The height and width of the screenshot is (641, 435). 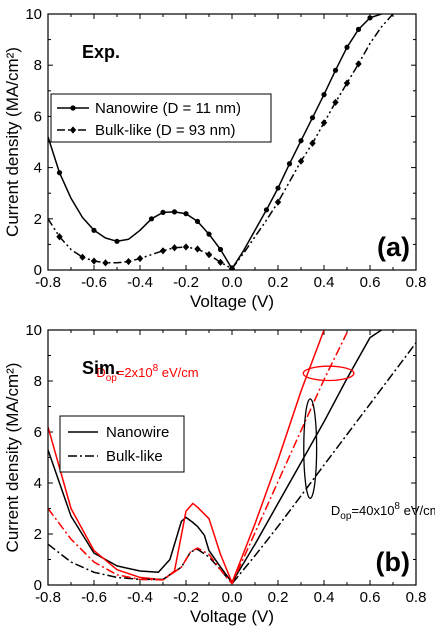 I want to click on y-tick-label: 2, so click(x=38, y=219).